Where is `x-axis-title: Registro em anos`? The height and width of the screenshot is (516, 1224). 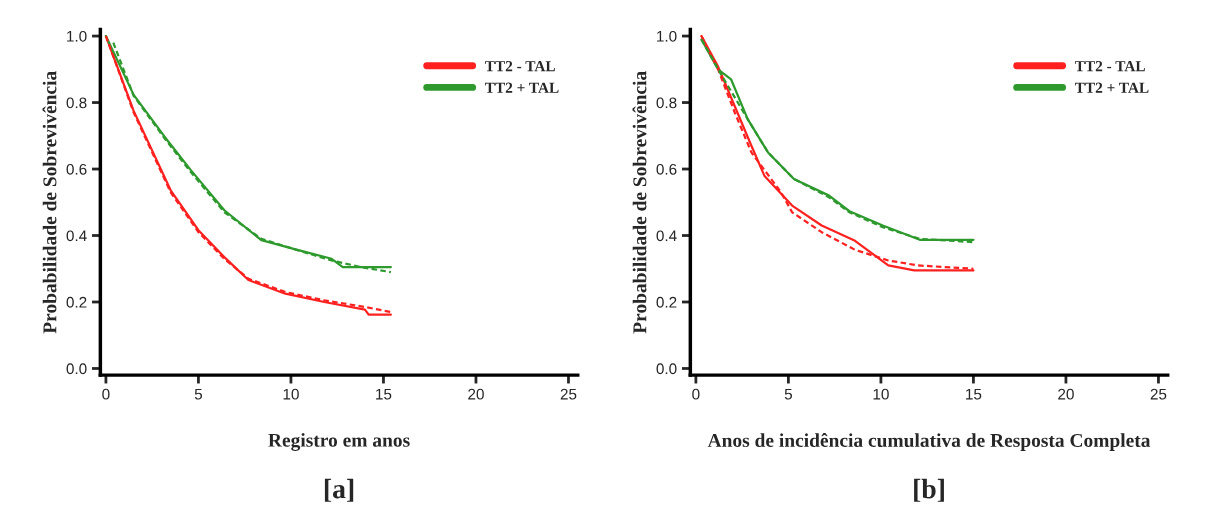 x-axis-title: Registro em anos is located at coordinates (339, 442).